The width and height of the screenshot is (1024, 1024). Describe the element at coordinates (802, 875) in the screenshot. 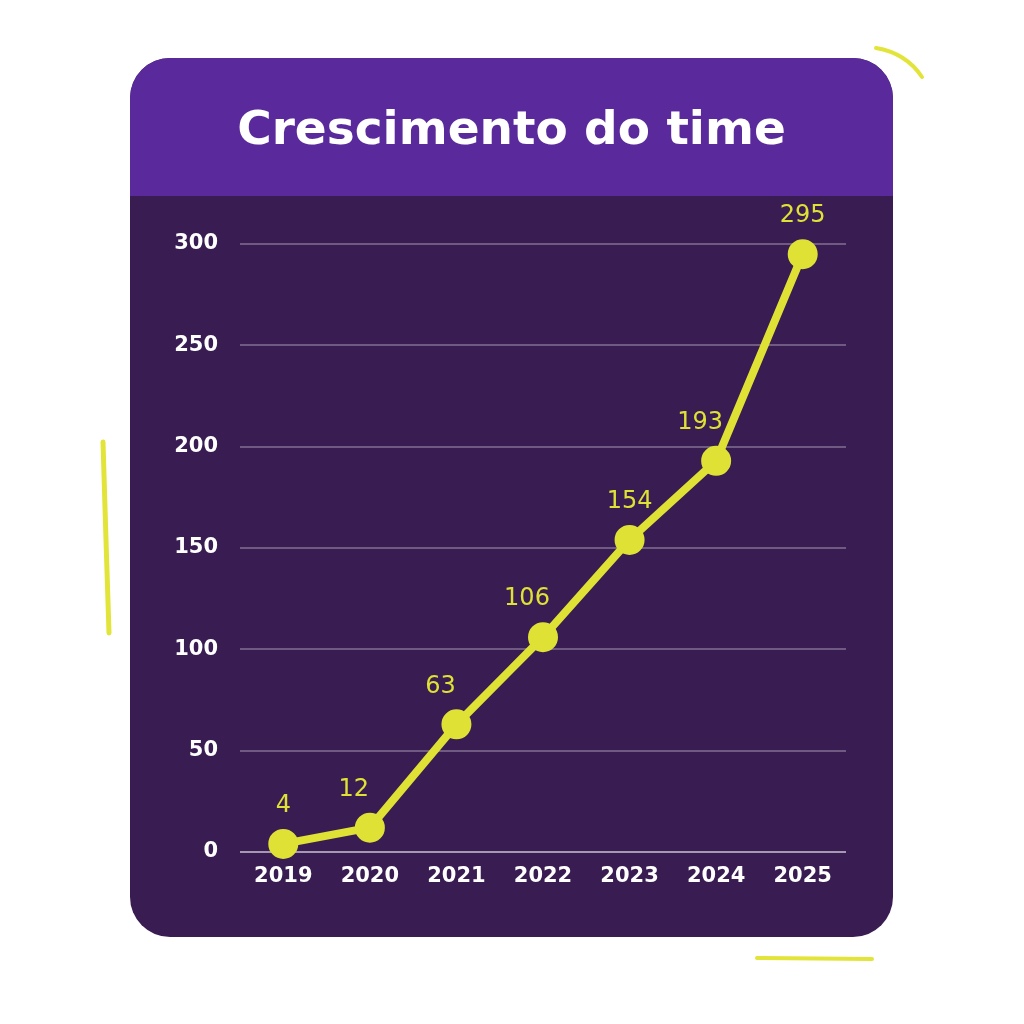

I see `x-tick-label: 2025` at that location.